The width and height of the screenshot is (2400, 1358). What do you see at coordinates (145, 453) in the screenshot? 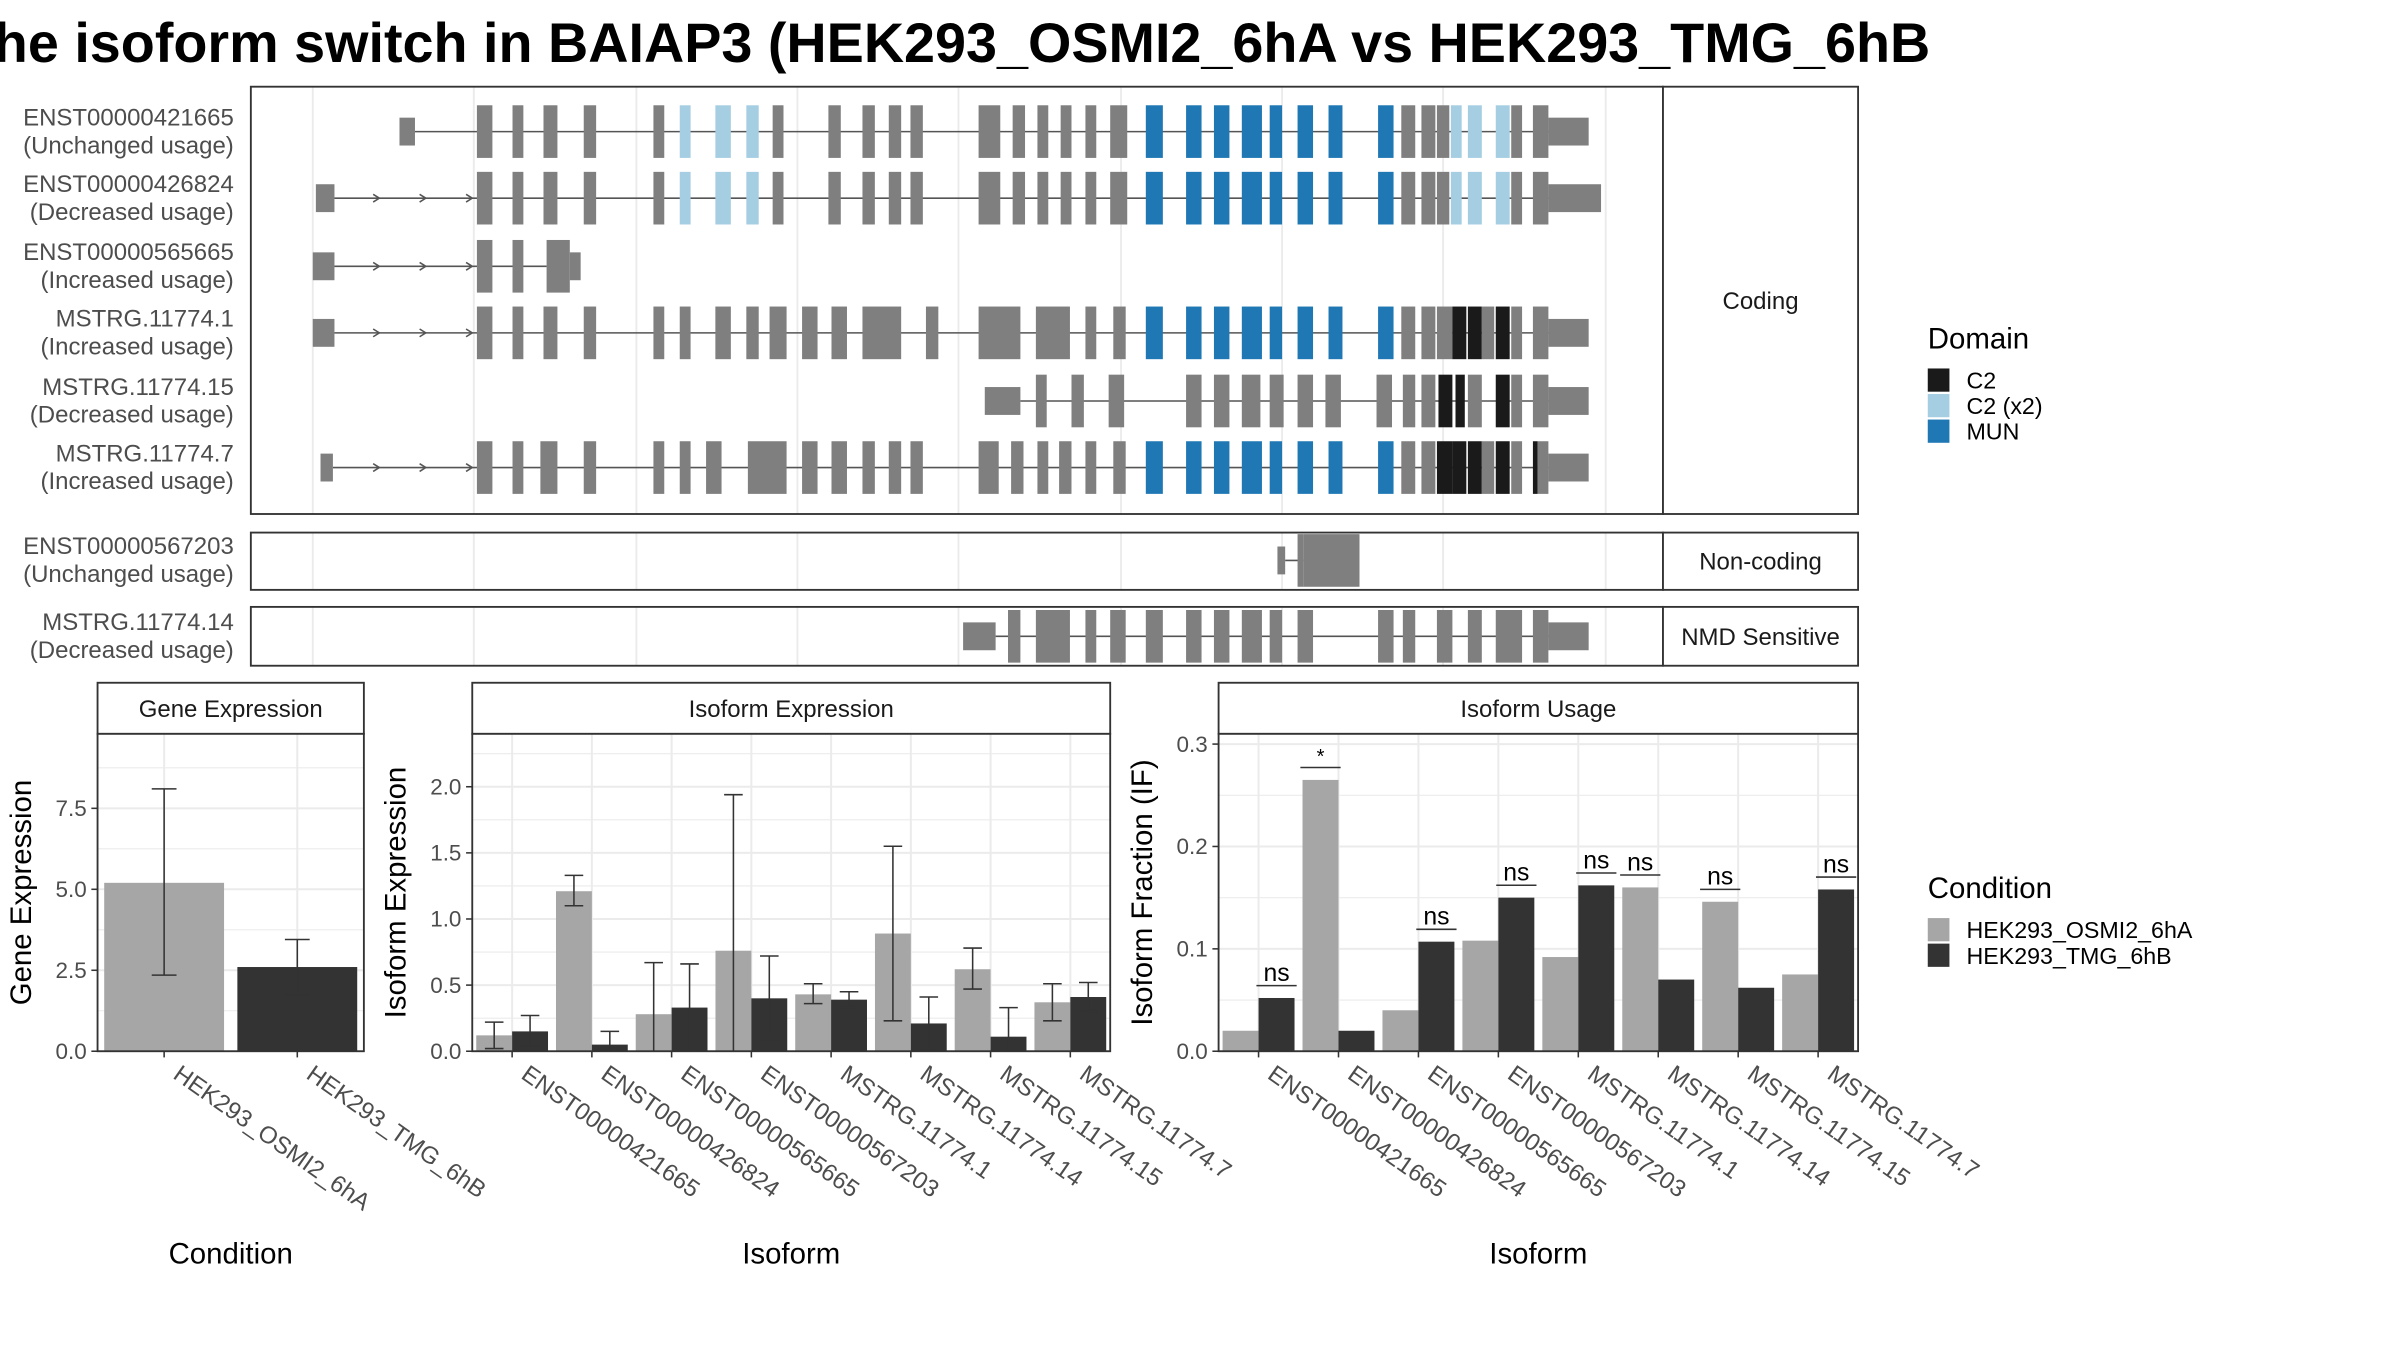
I see `transcript-id-label: MSTRG.11774.7` at bounding box center [145, 453].